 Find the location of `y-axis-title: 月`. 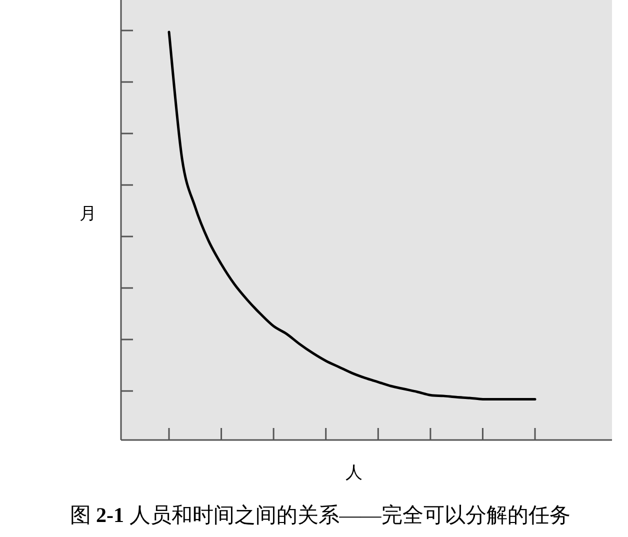

y-axis-title: 月 is located at coordinates (88, 213).